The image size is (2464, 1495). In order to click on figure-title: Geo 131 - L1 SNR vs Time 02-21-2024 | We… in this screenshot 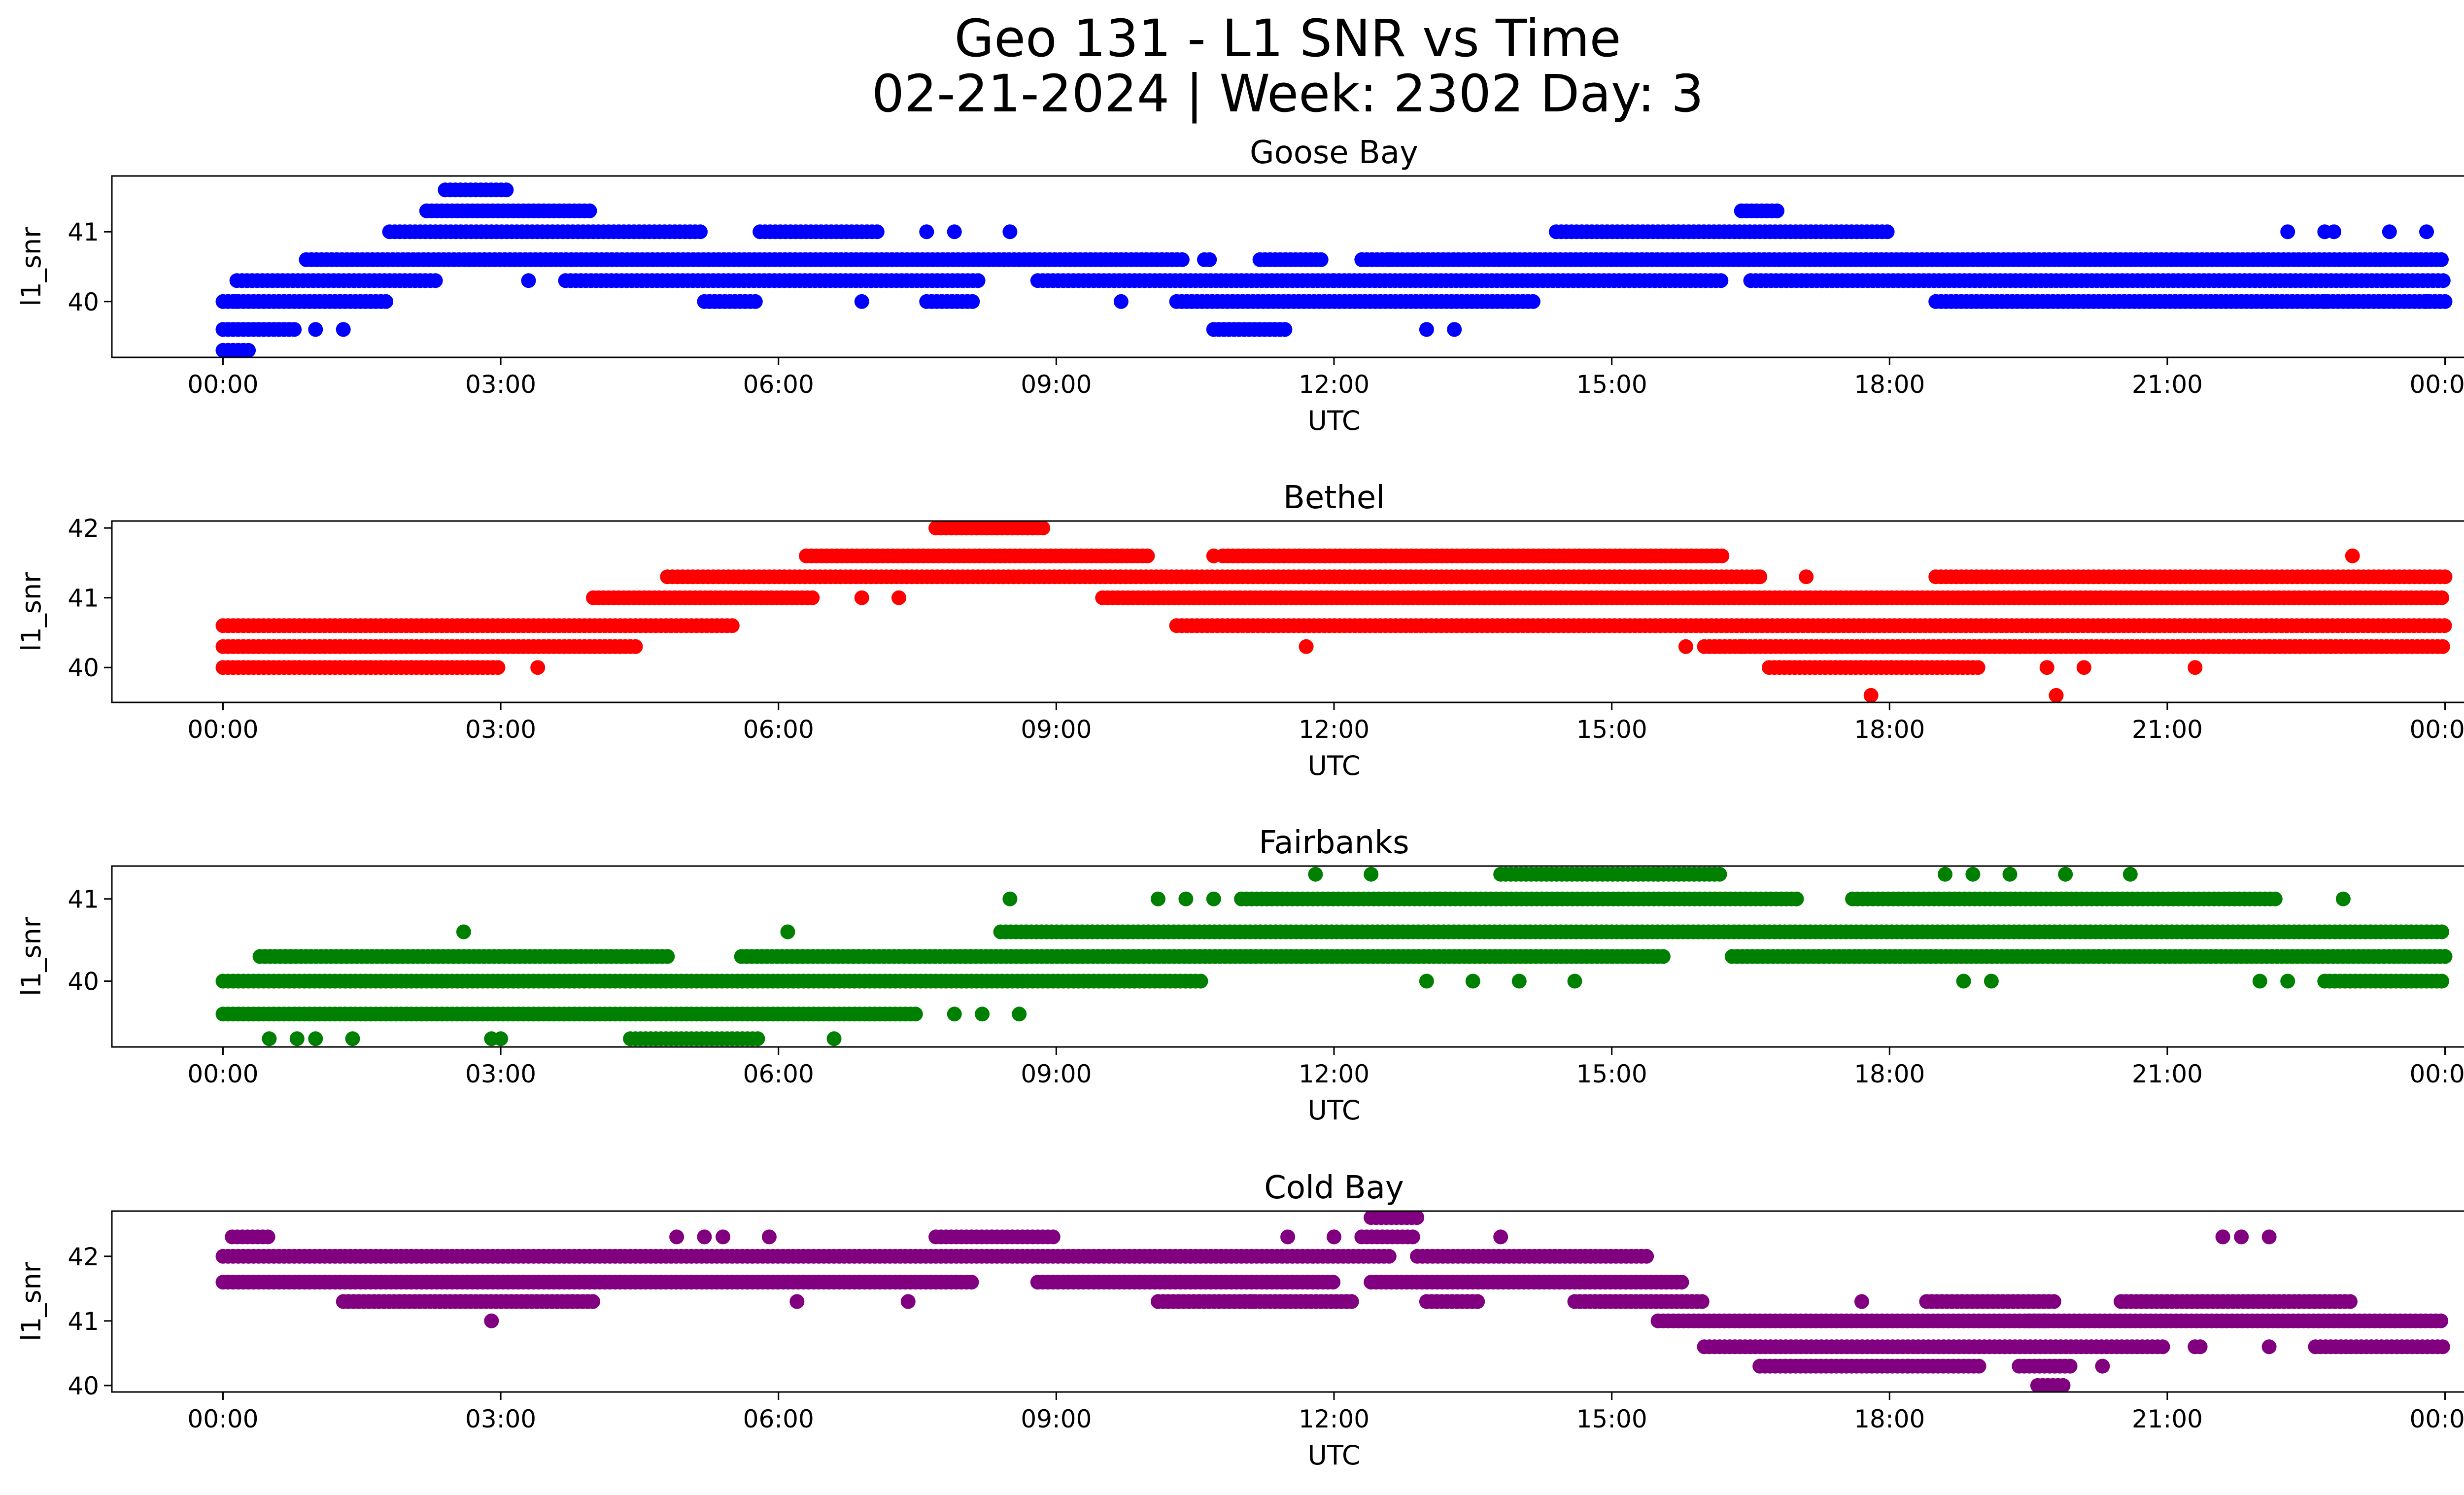, I will do `click(1232, 66)`.